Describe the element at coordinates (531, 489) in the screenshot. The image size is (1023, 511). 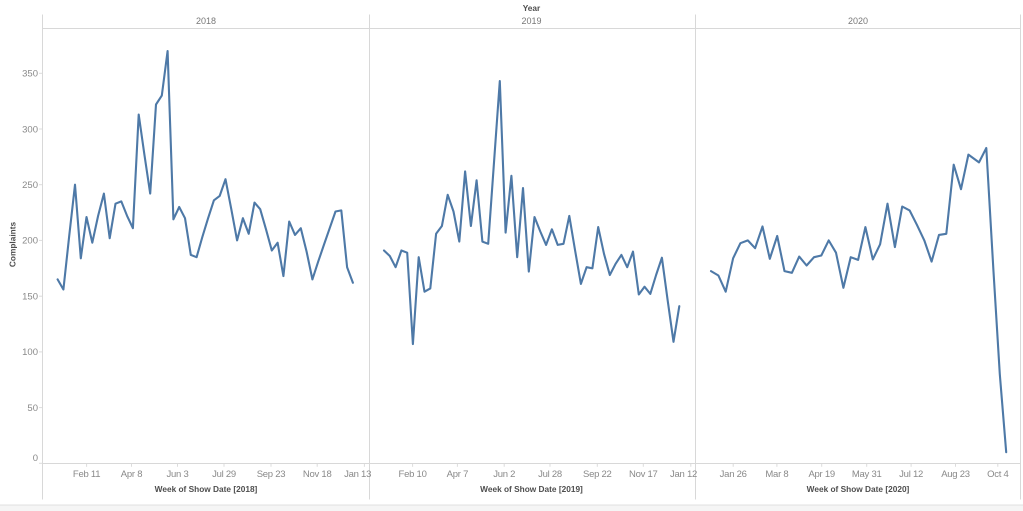
I see `svg-text: Week of Show Date [2019]` at that location.